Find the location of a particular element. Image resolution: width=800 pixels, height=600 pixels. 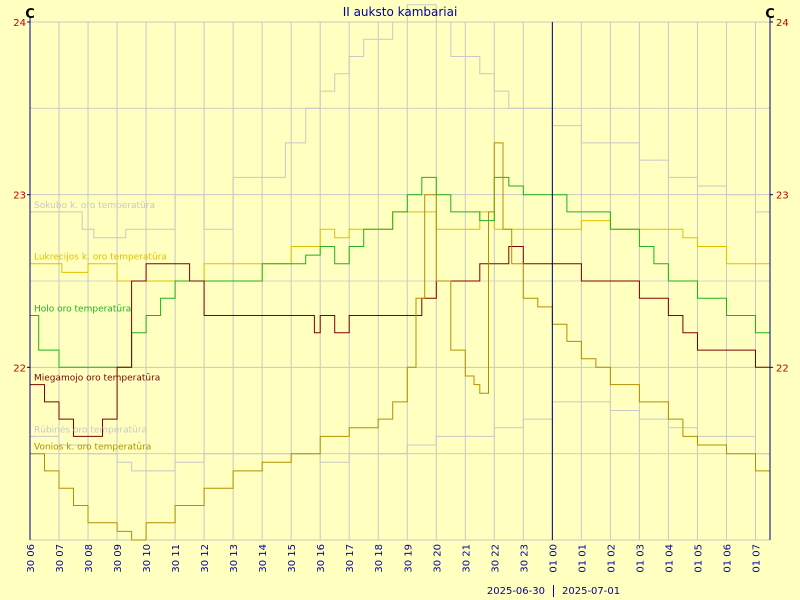

y-tick-left: 22 is located at coordinates (19, 368).